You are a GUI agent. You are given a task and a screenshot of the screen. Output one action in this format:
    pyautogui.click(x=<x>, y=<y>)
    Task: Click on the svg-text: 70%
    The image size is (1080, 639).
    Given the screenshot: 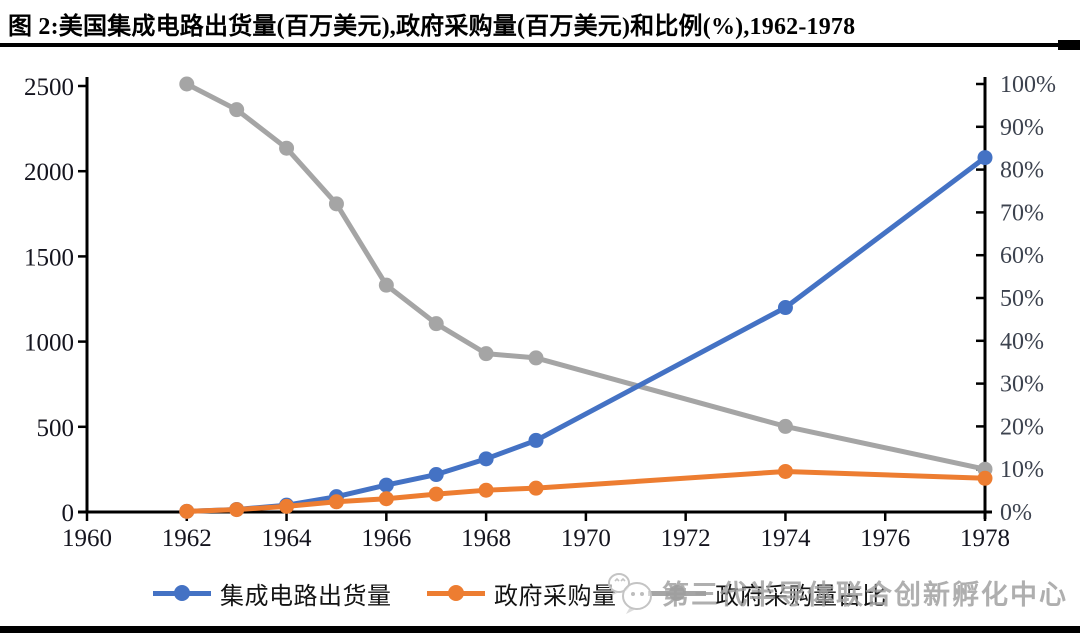 What is the action you would take?
    pyautogui.click(x=1022, y=213)
    